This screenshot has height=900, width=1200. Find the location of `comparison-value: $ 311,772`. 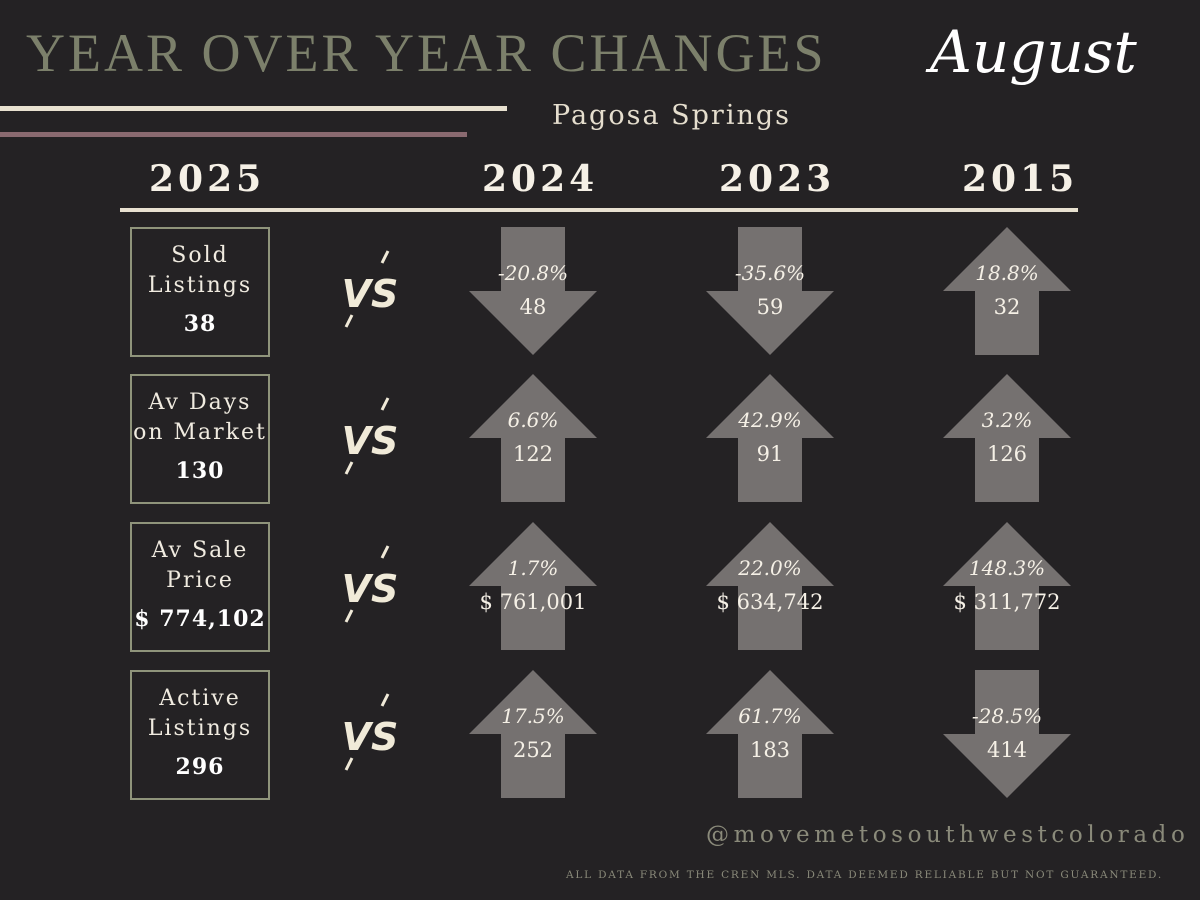

comparison-value: $ 311,772 is located at coordinates (1007, 602).